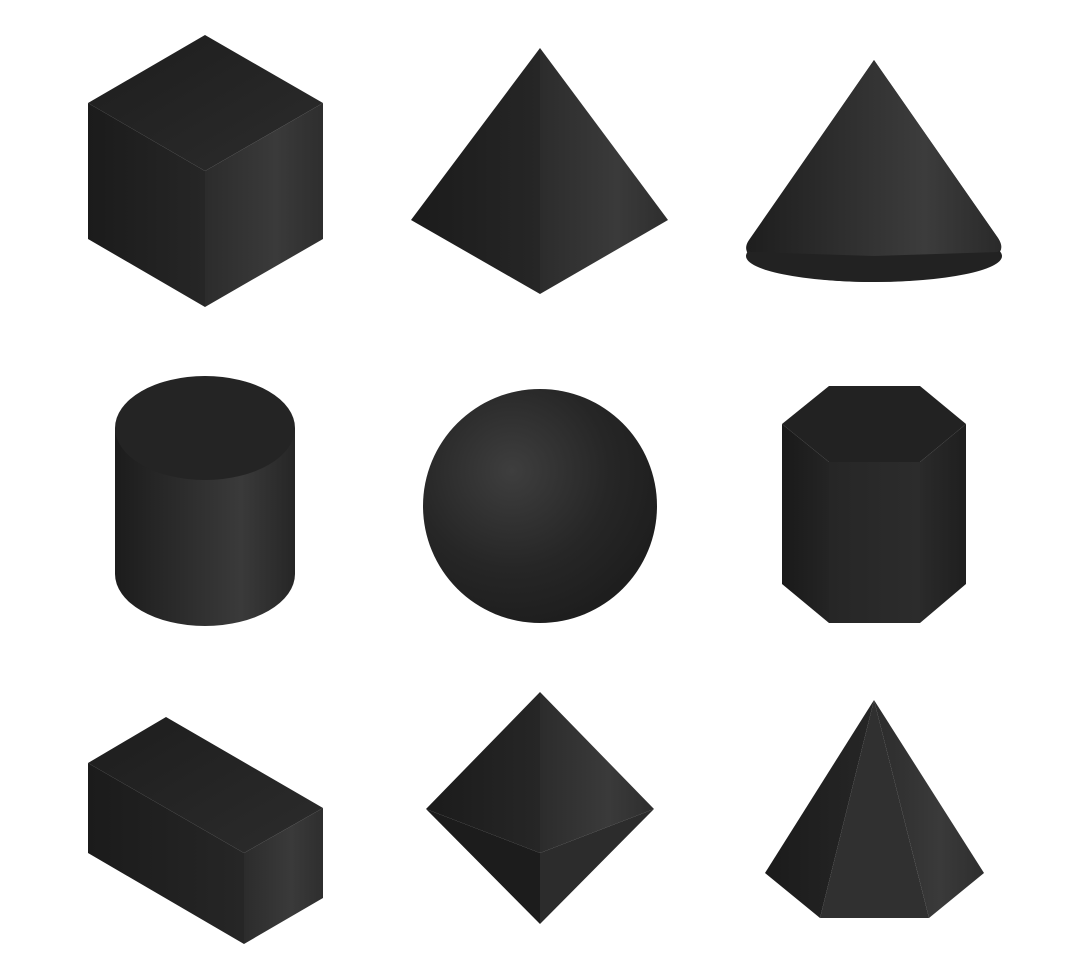 The image size is (1089, 980). I want to click on pentagonal-pyramid-shape, so click(874, 809).